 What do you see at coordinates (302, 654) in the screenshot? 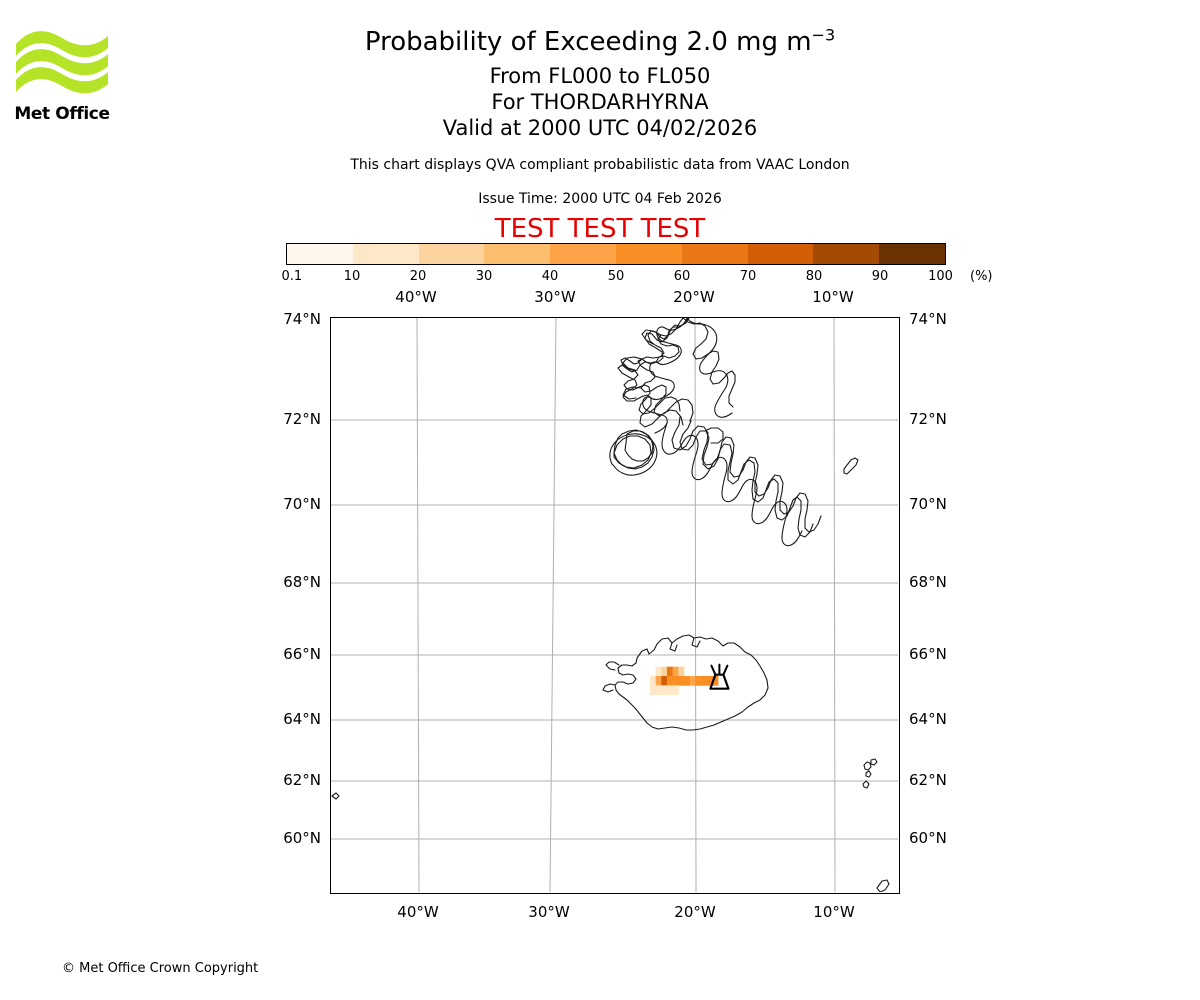
I see `lat-label-left-66°N: 66°N` at bounding box center [302, 654].